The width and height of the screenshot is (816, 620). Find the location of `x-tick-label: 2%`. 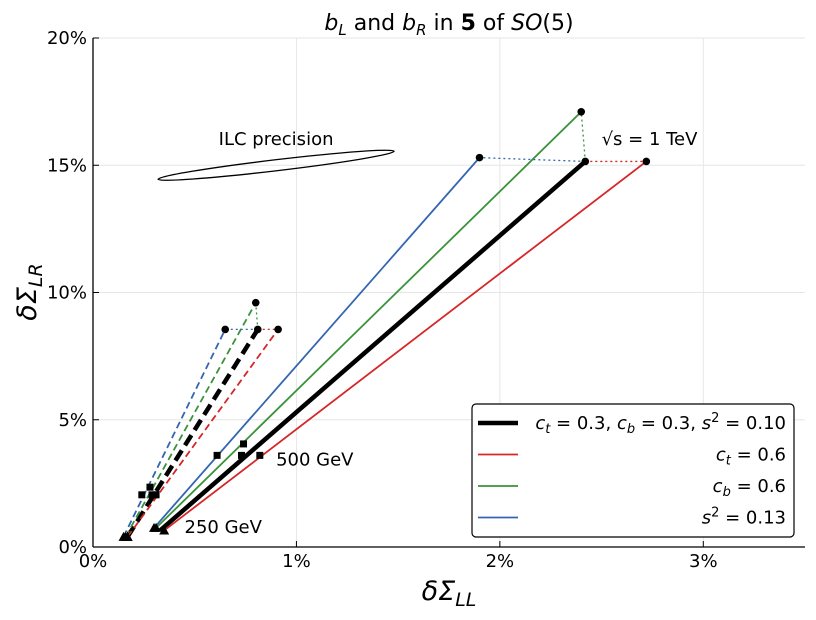

x-tick-label: 2% is located at coordinates (500, 561).